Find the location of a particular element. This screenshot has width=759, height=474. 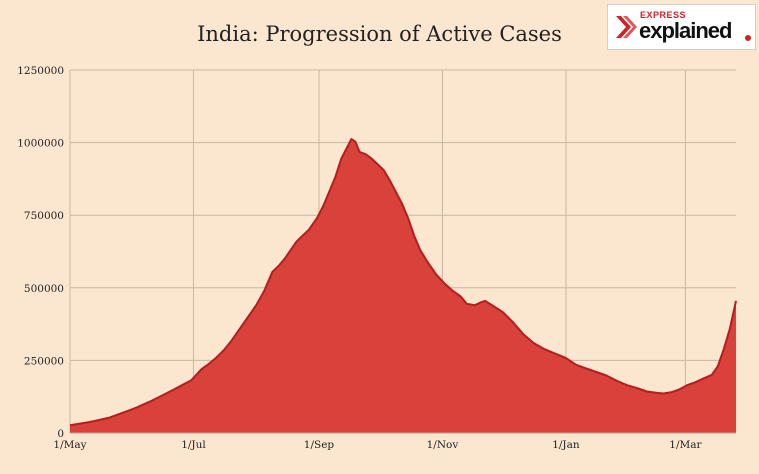

x-axis-ticks: 1/May 1/Jul 1/Sep 1/Nov 1/Jan 1/Mar is located at coordinates (377, 445).